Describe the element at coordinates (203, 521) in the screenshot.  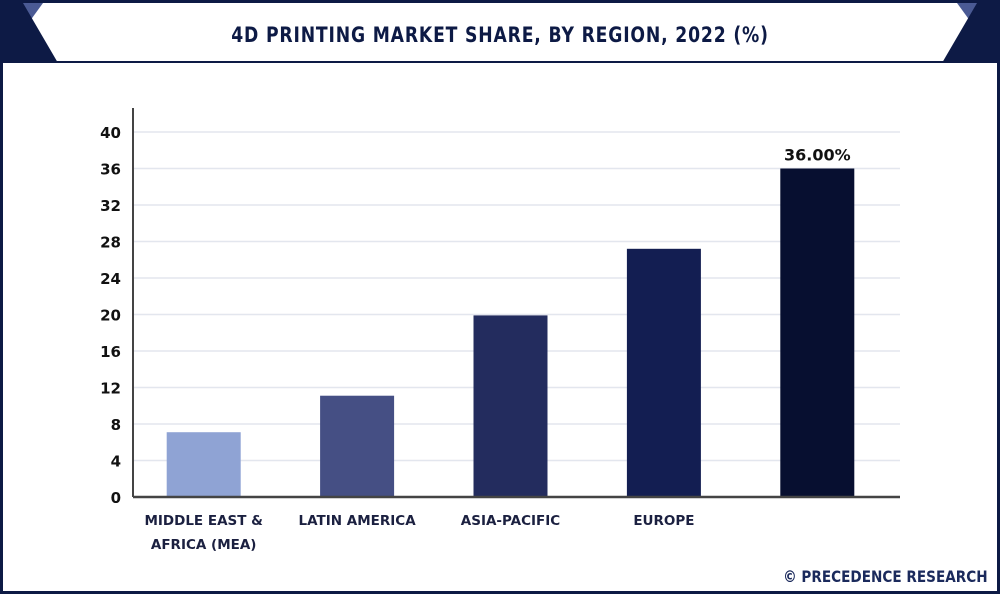
I see `x-tick-label: MIDDLE EAST &` at that location.